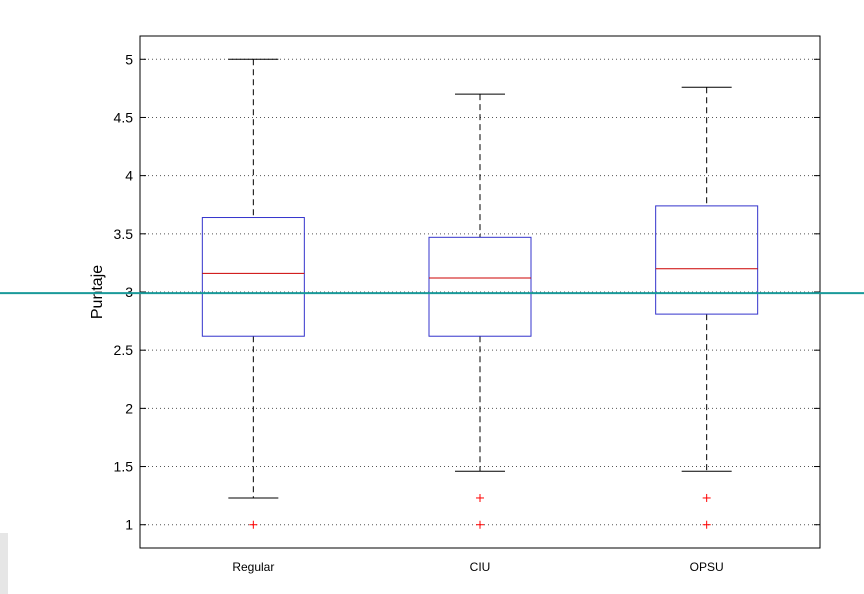  Describe the element at coordinates (97, 292) in the screenshot. I see `y-axis-label: Puntaje` at that location.